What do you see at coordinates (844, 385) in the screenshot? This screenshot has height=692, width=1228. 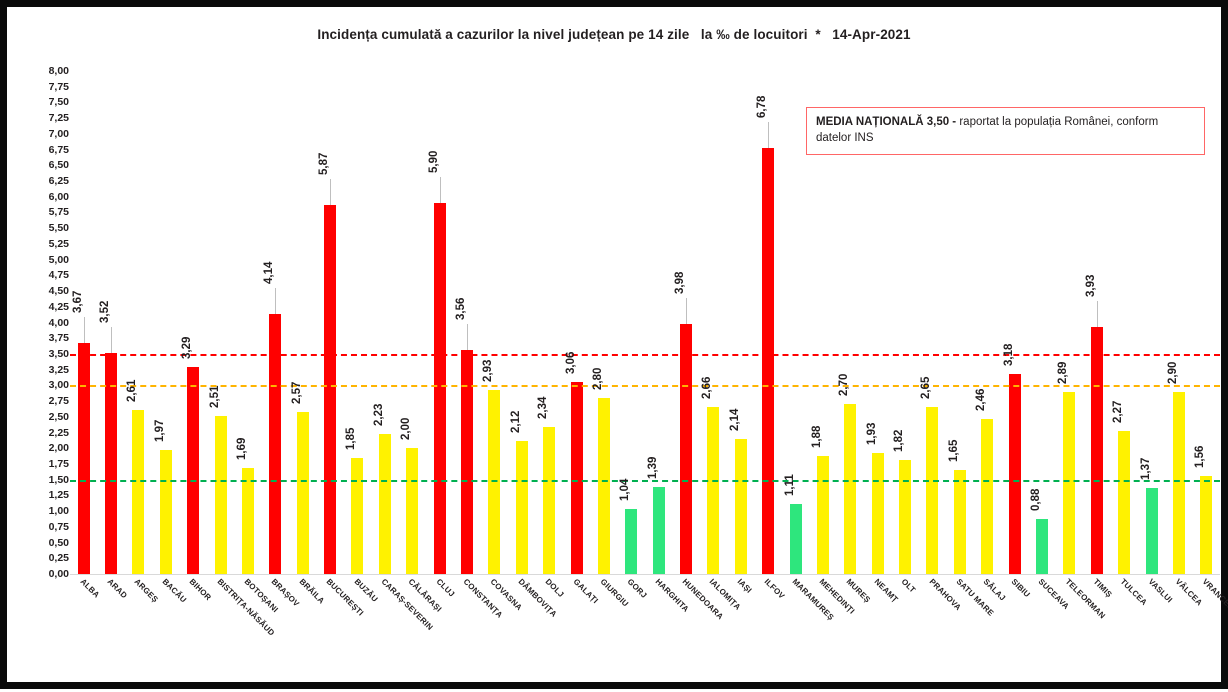 I see `bar-value-label: 2,70` at bounding box center [844, 385].